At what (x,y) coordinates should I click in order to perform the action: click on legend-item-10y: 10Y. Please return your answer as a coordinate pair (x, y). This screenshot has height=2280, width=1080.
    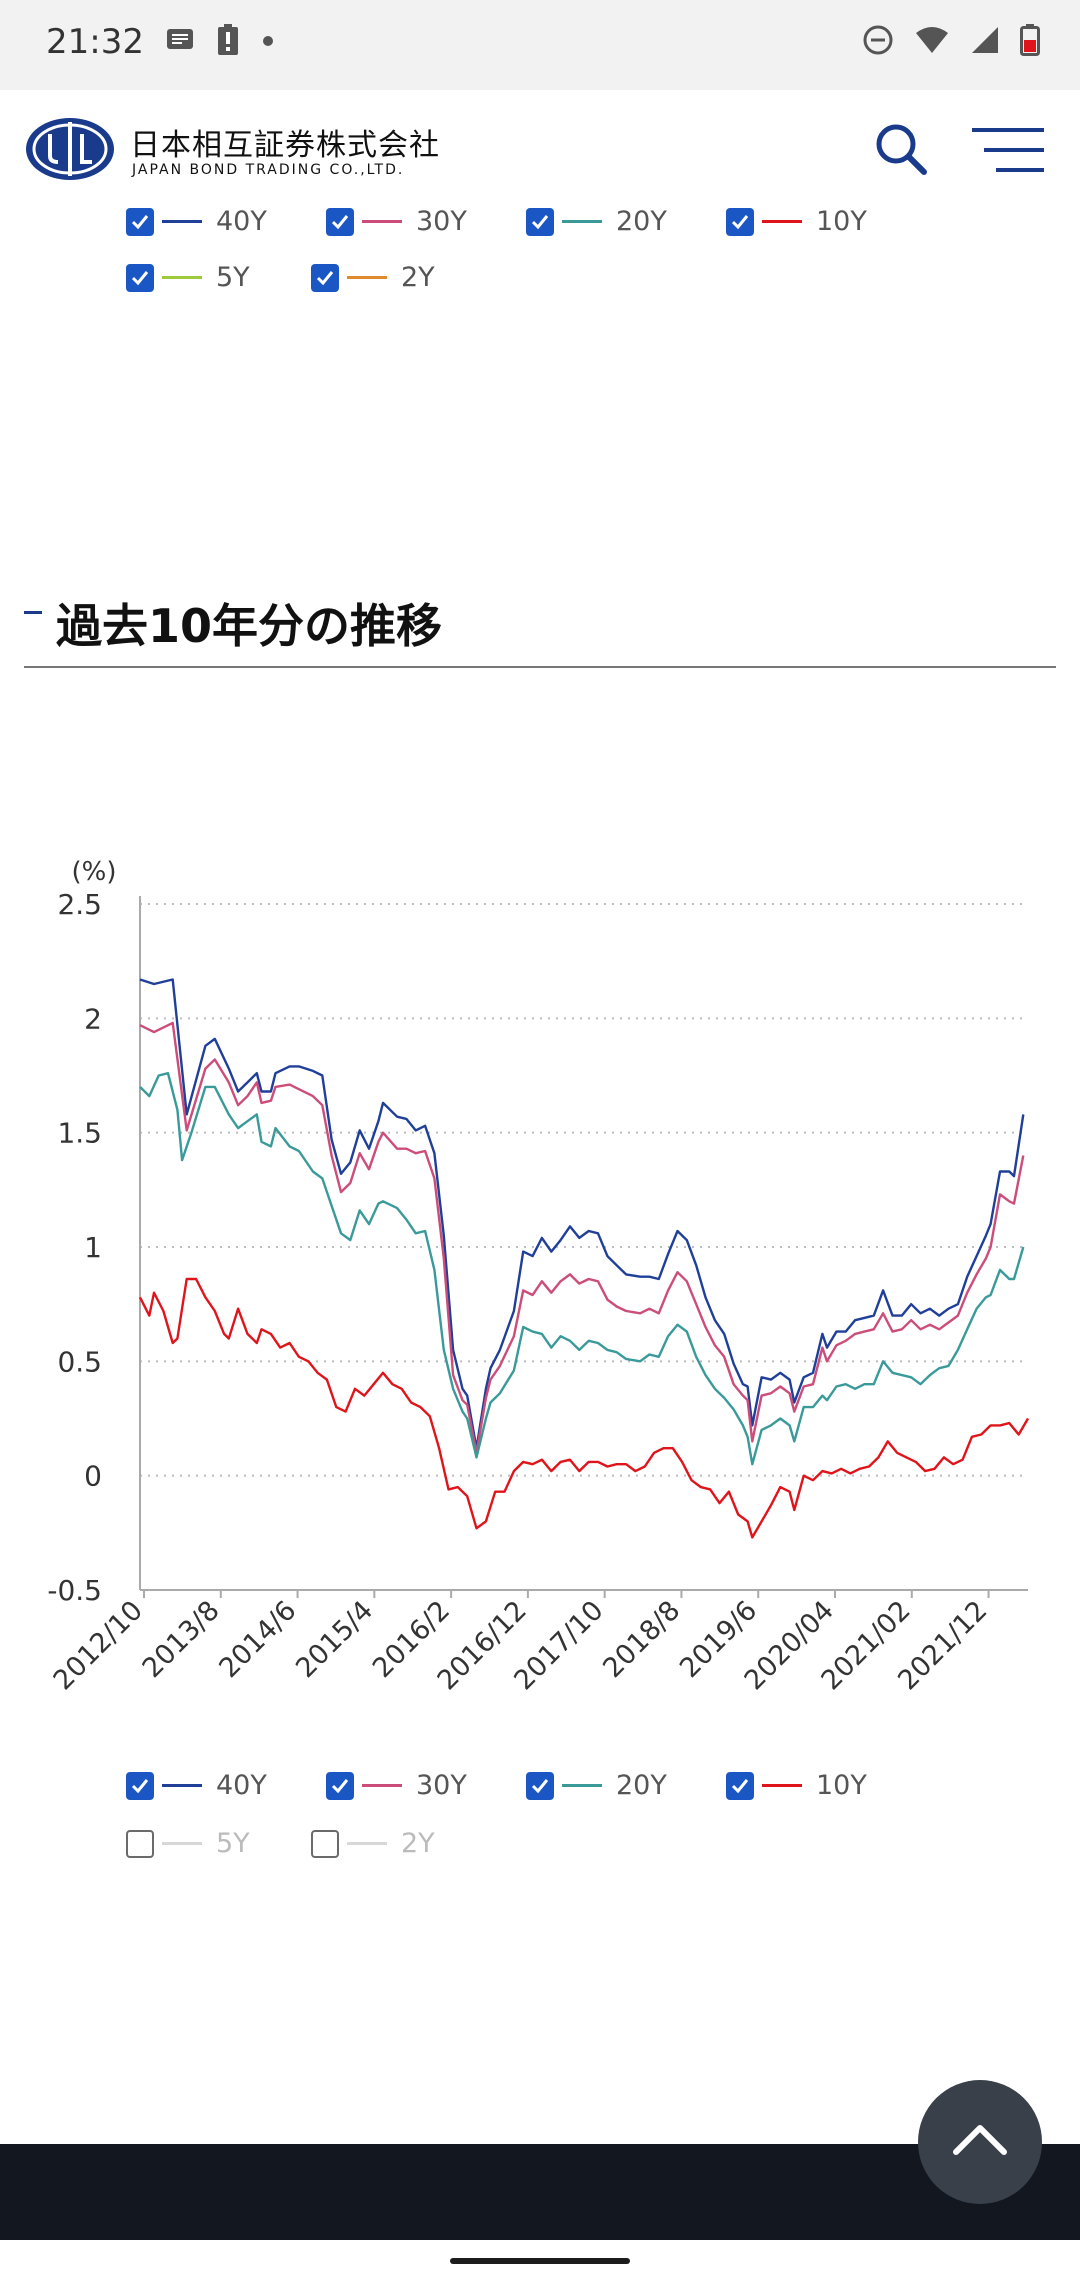
    Looking at the image, I should click on (826, 1785).